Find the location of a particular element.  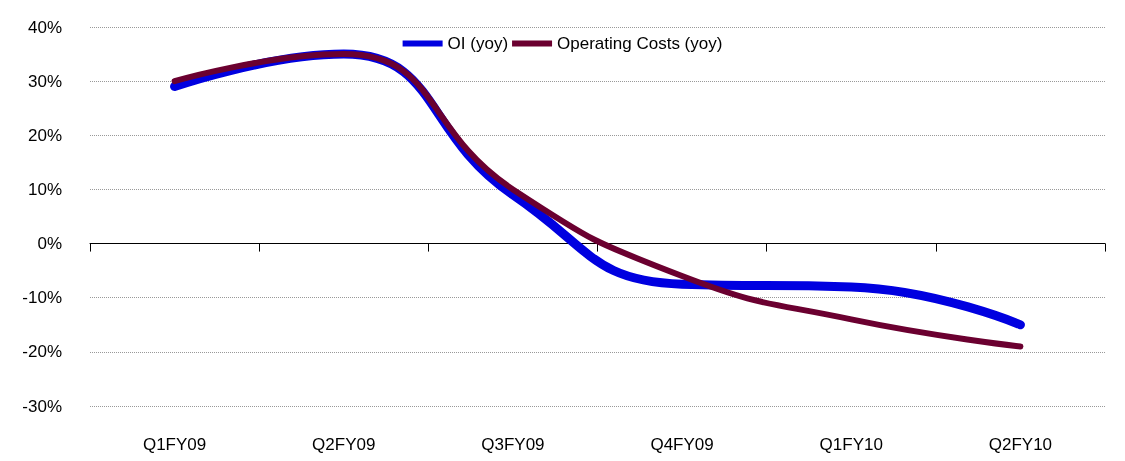

x-tick-label: Q4FY09 is located at coordinates (682, 444).